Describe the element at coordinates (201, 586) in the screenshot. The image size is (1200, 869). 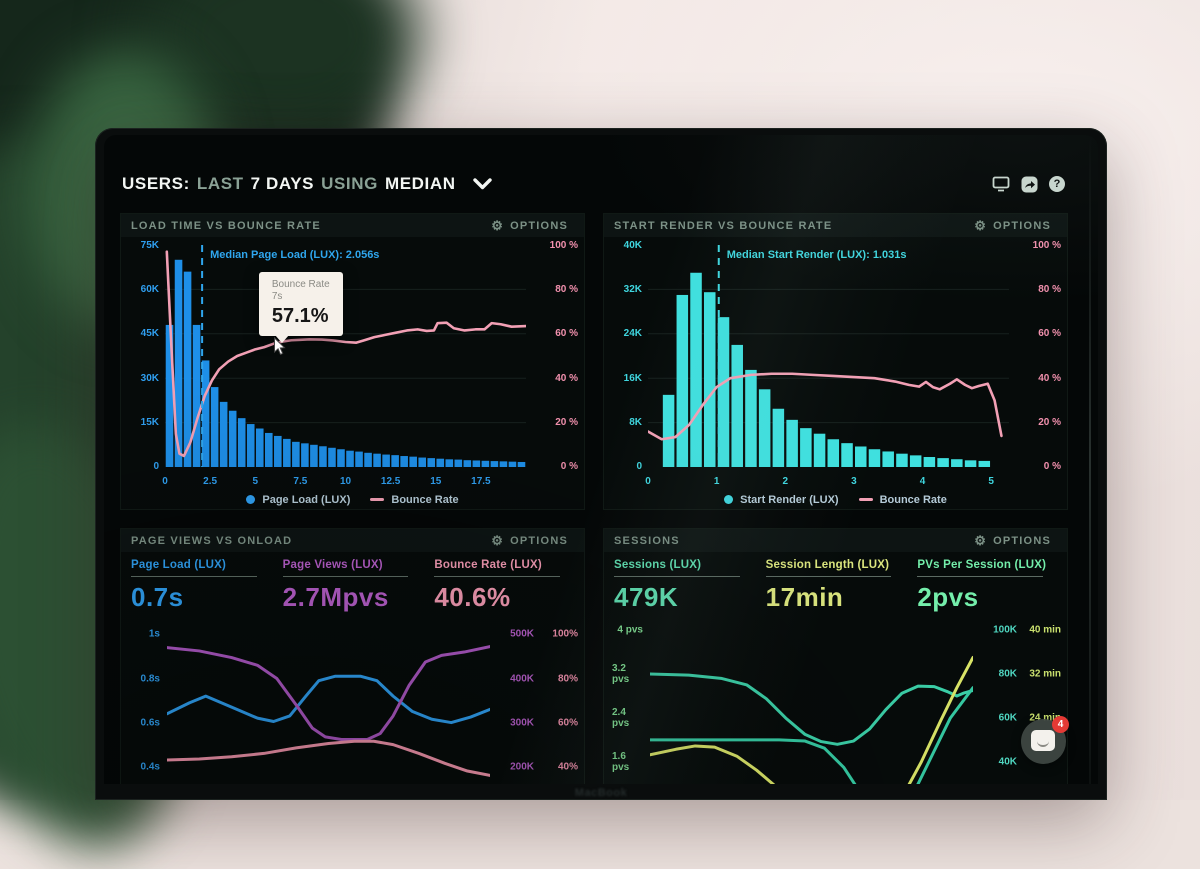
I see `stat-page-load: Page Load (LUX) 0.7s` at that location.